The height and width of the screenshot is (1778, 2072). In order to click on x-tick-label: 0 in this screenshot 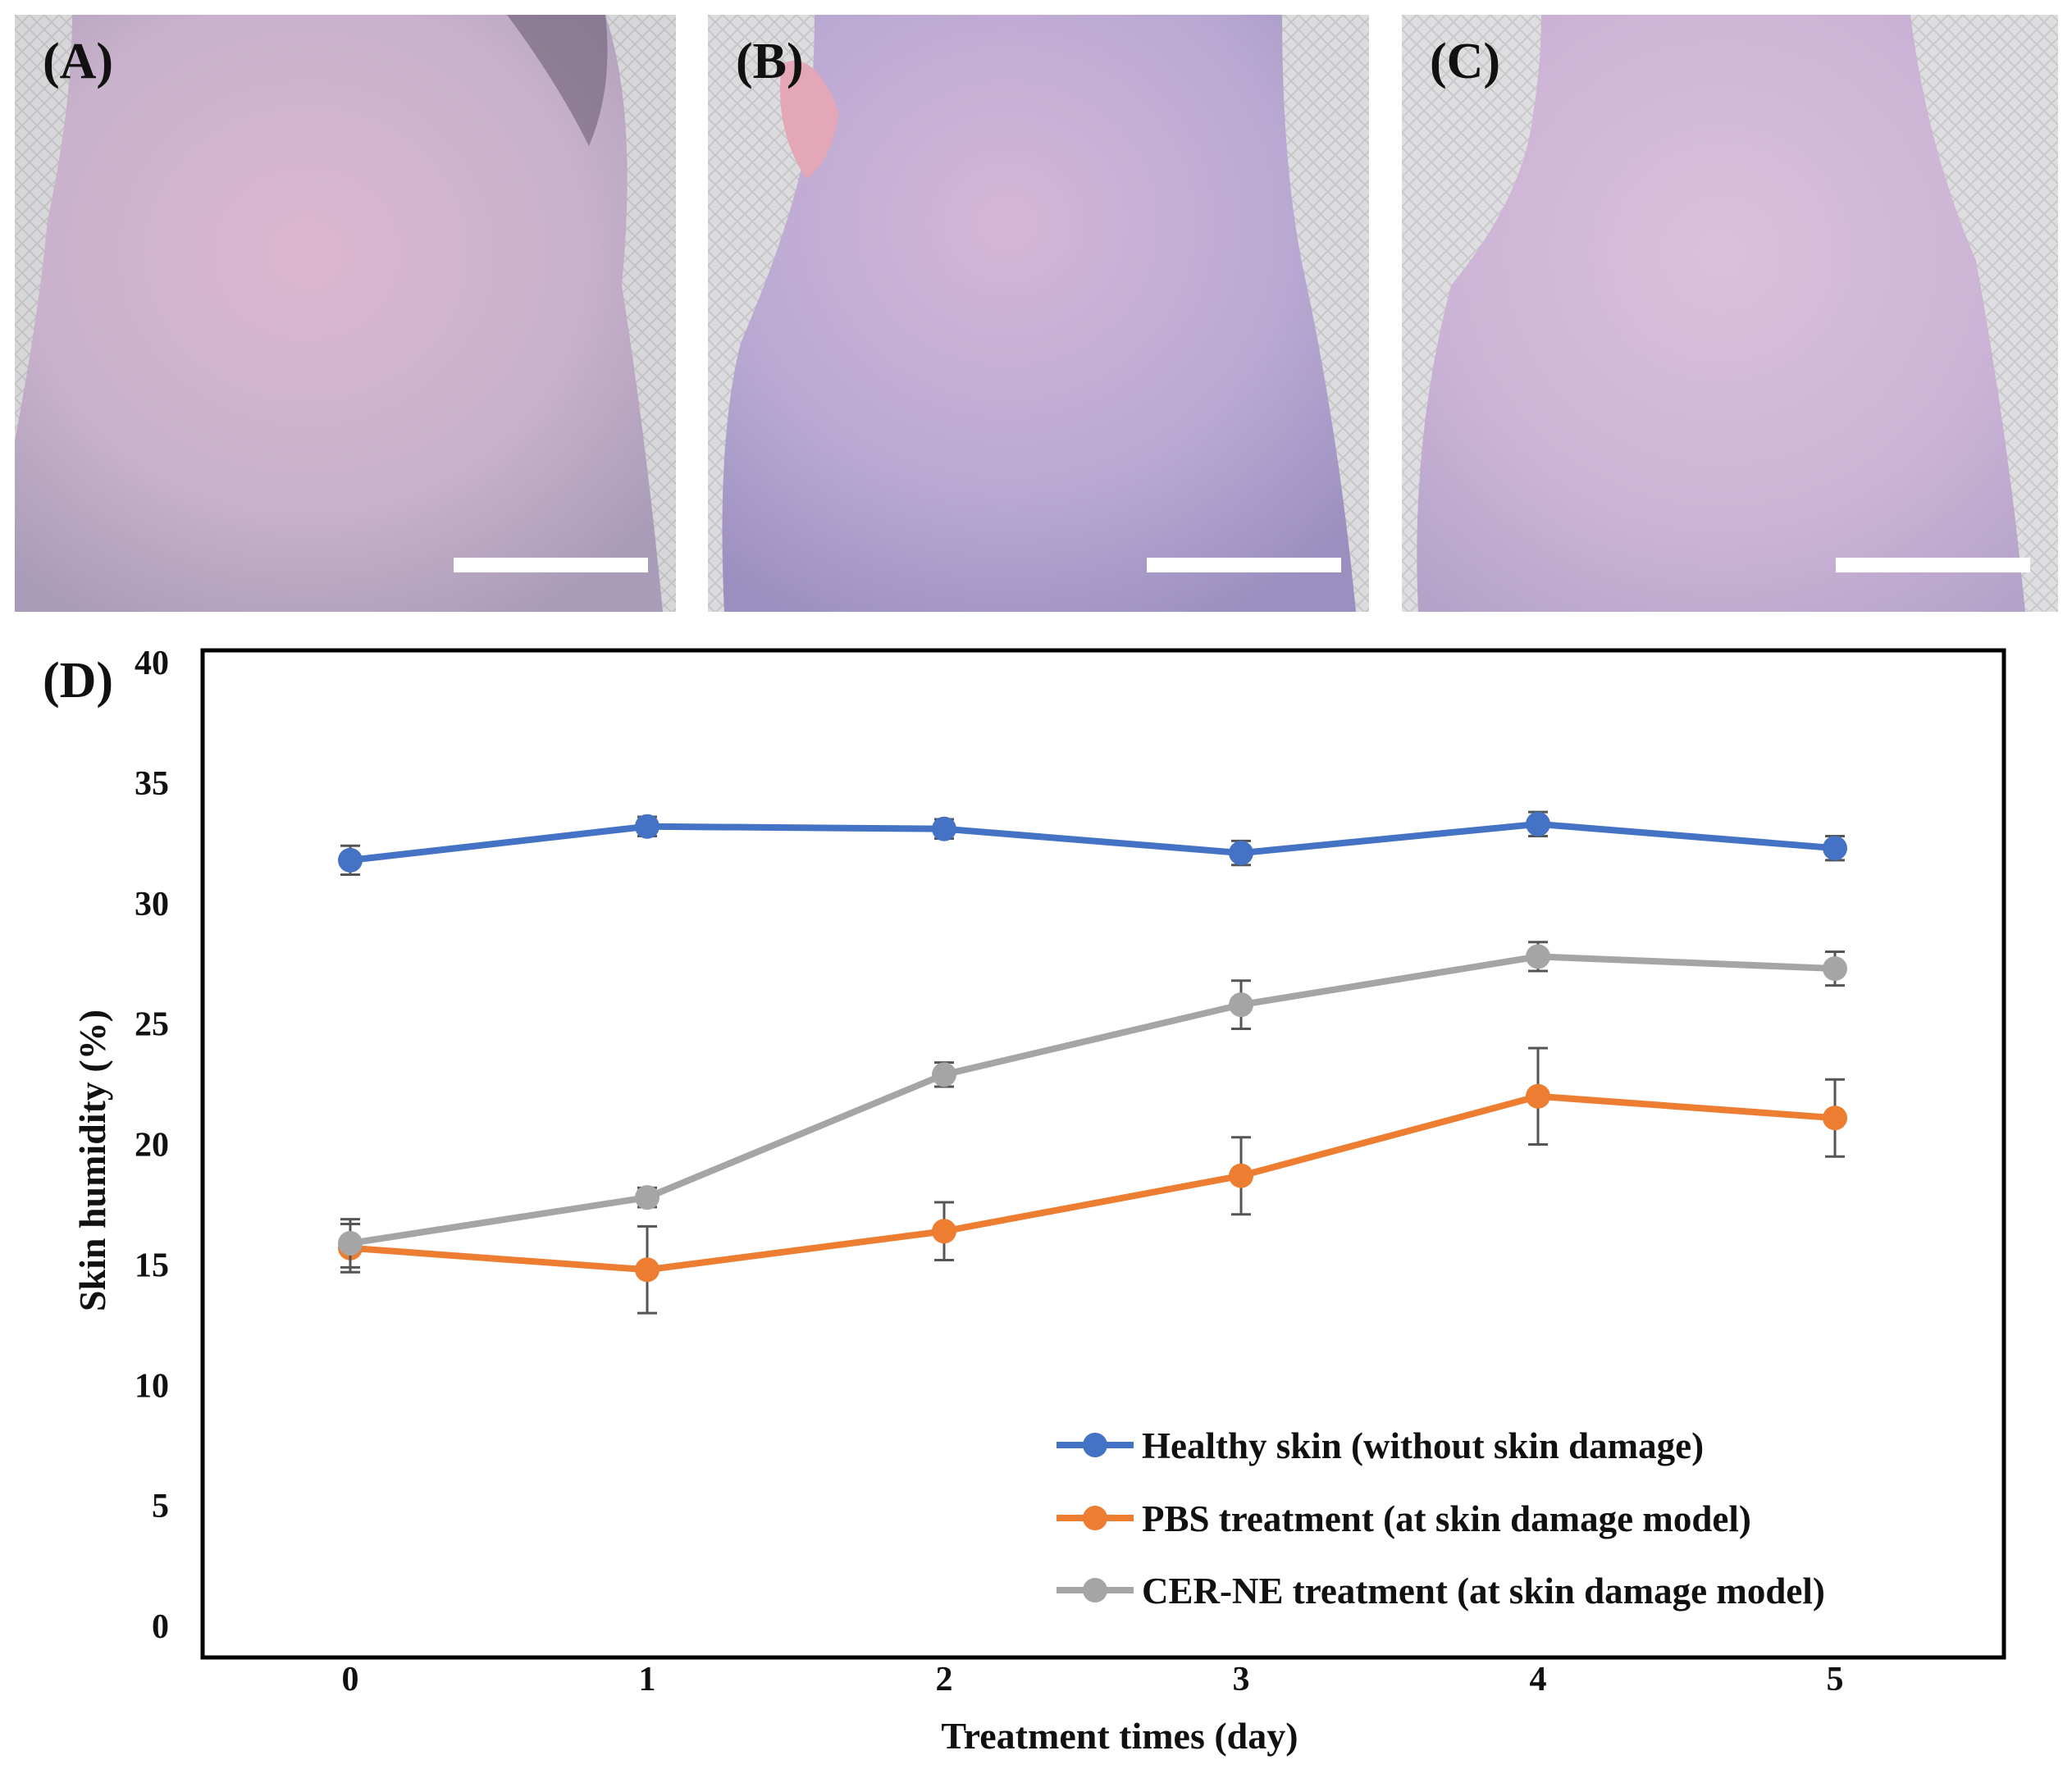, I will do `click(350, 1680)`.